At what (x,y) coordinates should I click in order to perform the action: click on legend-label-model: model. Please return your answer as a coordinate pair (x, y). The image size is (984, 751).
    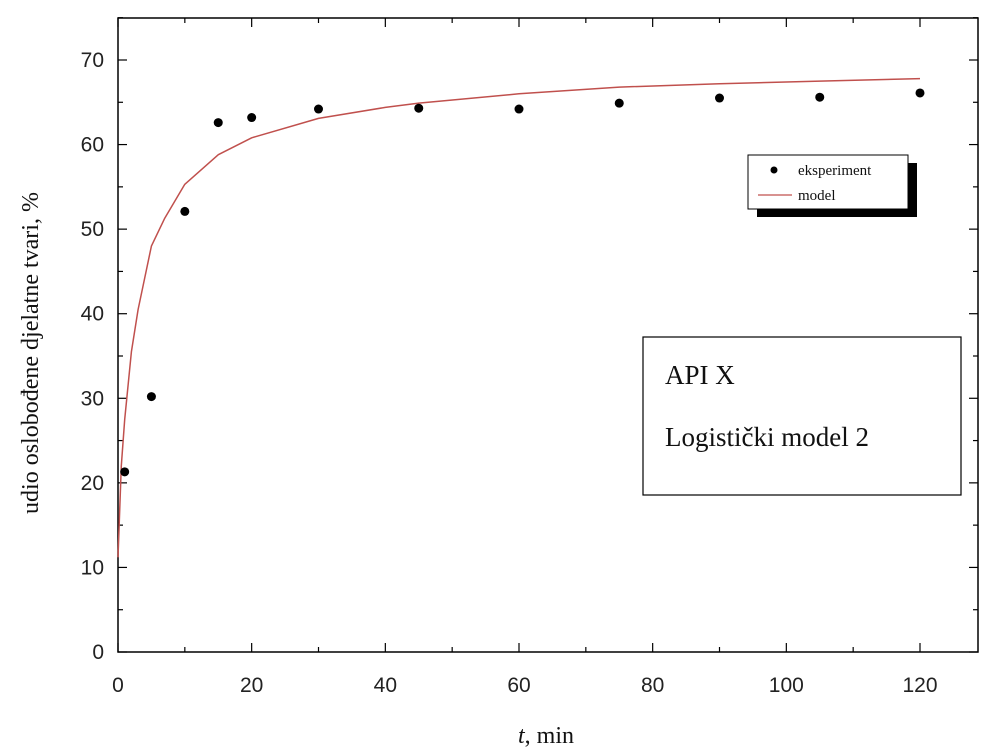
    Looking at the image, I should click on (817, 196).